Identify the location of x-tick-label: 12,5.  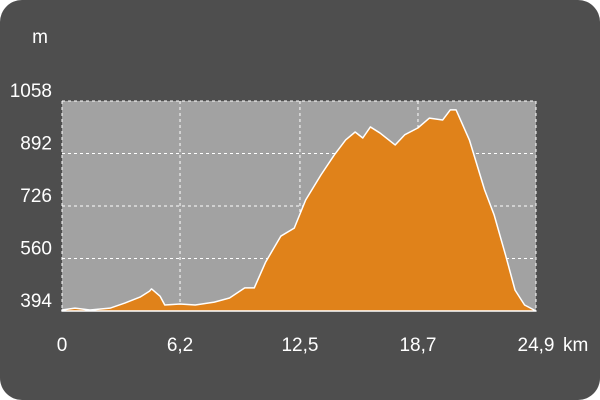
(299, 345).